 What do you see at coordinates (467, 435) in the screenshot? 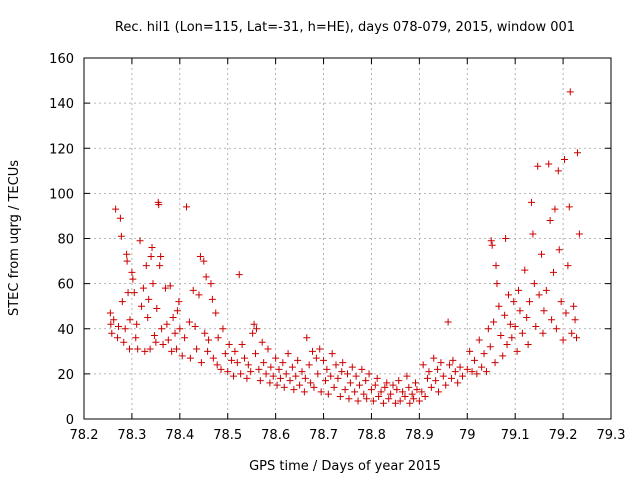
I see `x-tick-label: 79` at bounding box center [467, 435].